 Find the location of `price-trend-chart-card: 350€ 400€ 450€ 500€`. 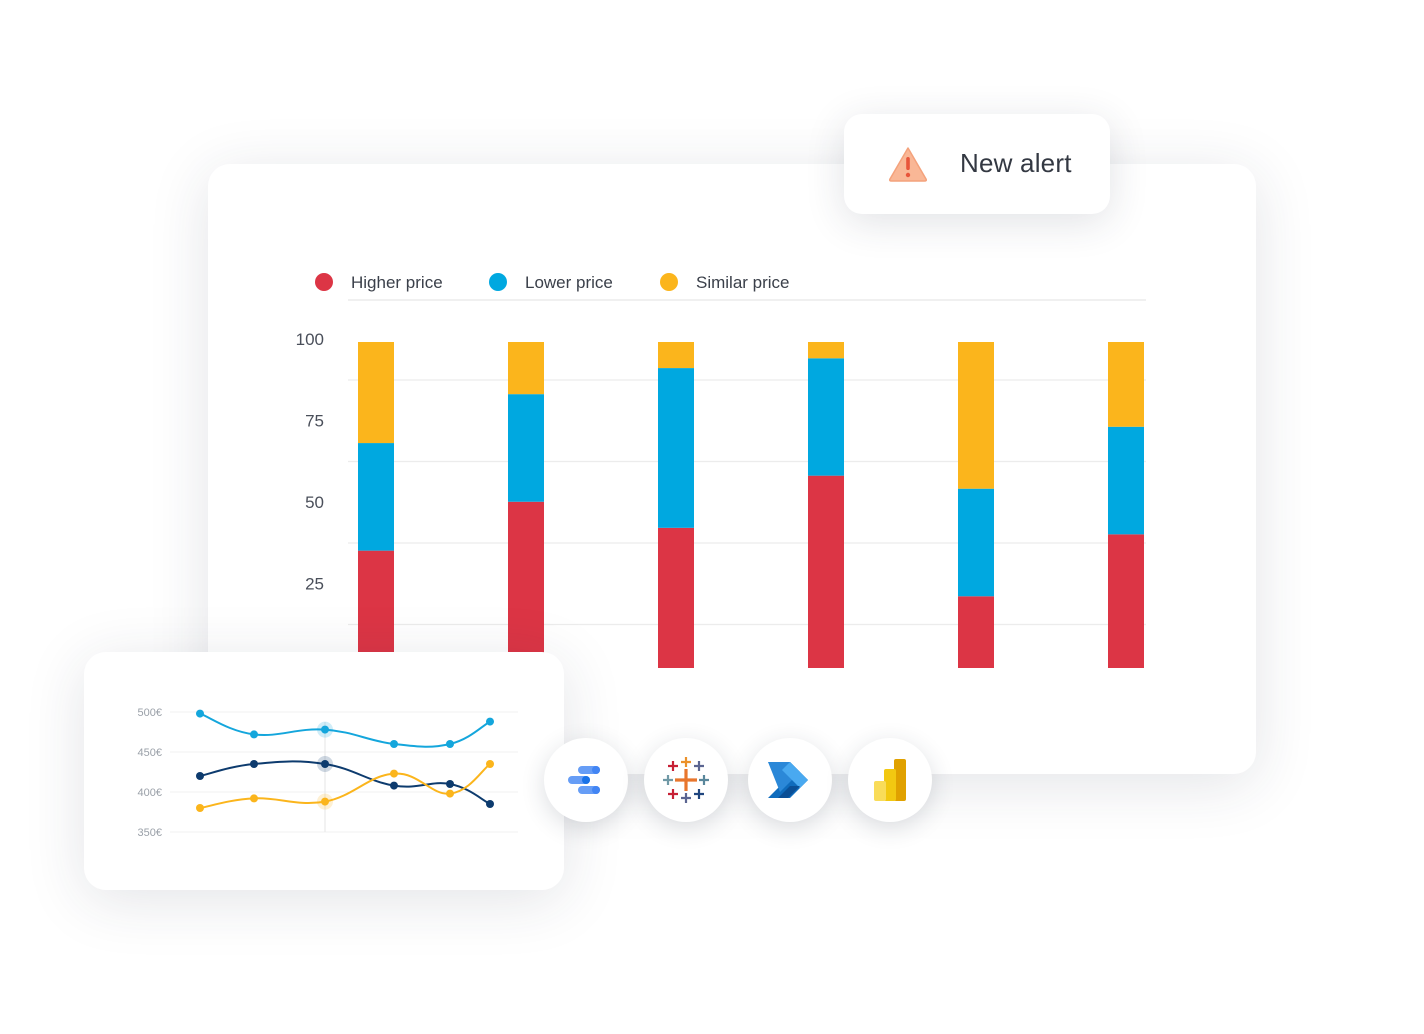

price-trend-chart-card: 350€ 400€ 450€ 500€ is located at coordinates (324, 771).